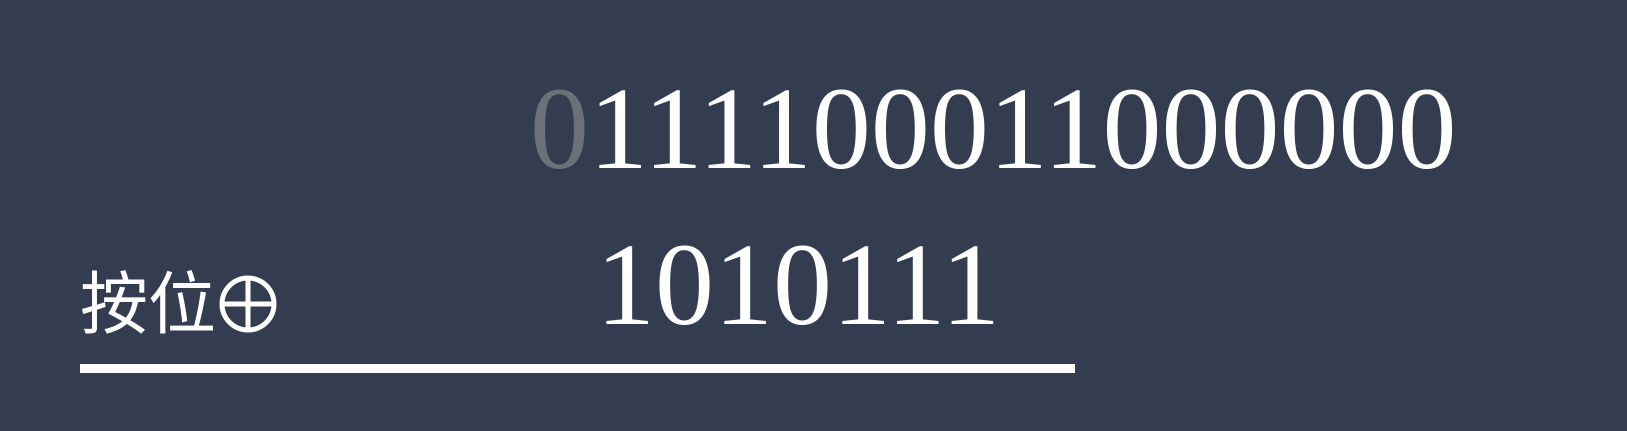  I want to click on operator-label-text: 按位, so click(148, 305).